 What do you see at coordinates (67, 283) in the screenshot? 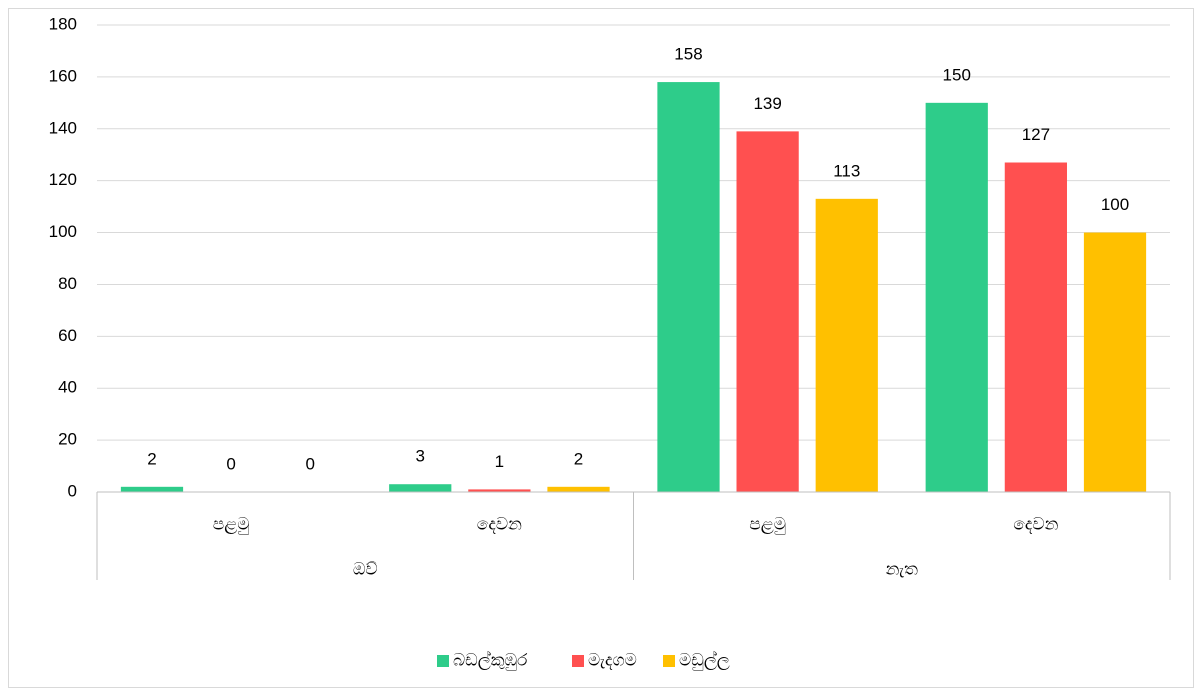
I see `y-tick-label: 80` at bounding box center [67, 283].